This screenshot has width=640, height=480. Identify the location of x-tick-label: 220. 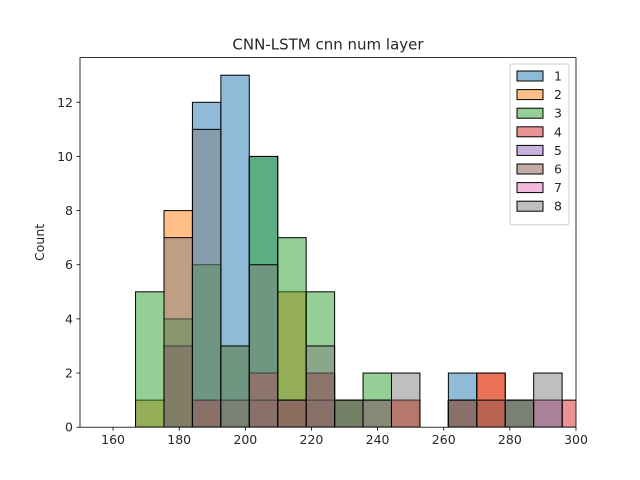
(312, 439).